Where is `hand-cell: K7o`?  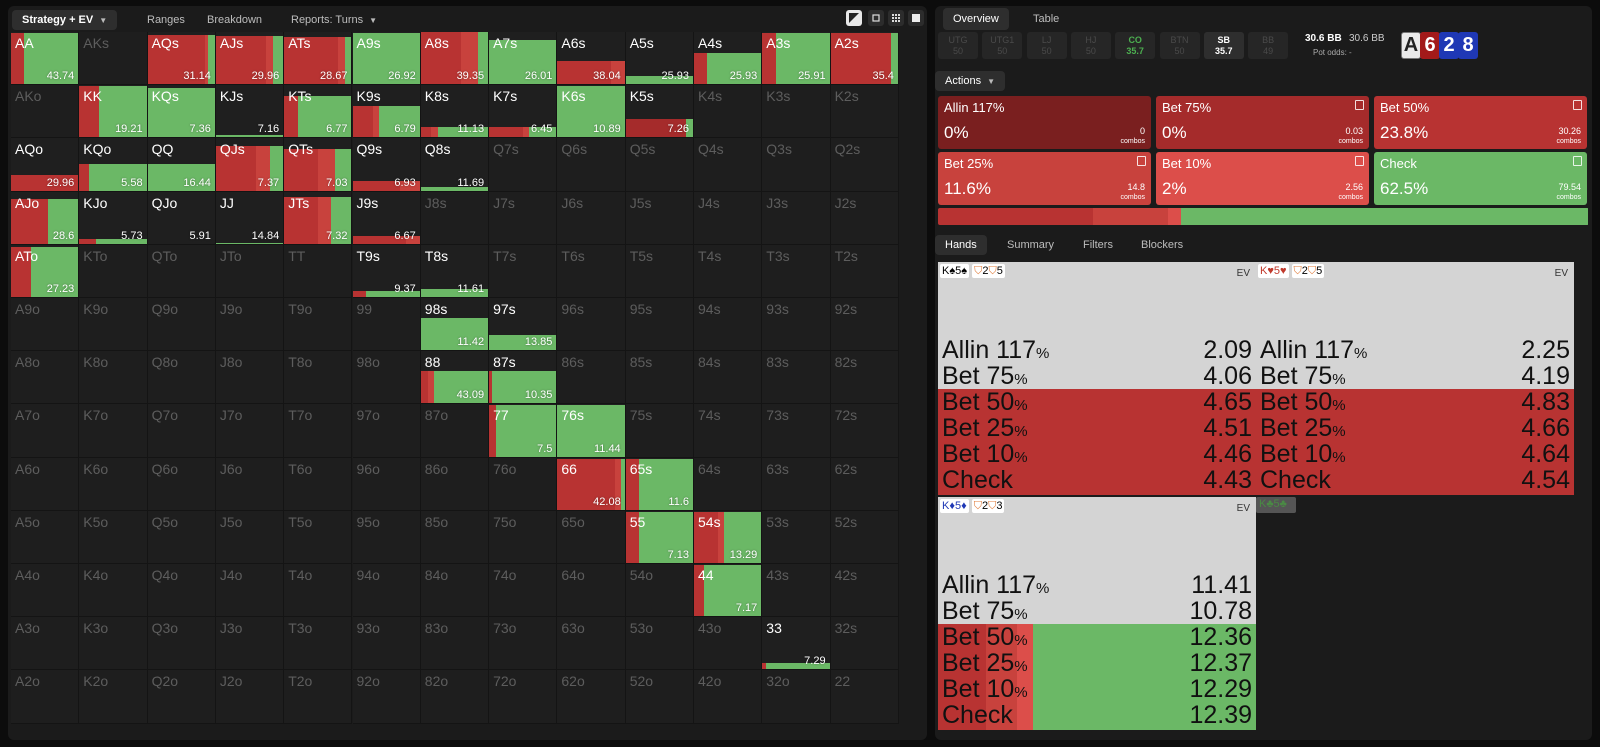 hand-cell: K7o is located at coordinates (113, 431).